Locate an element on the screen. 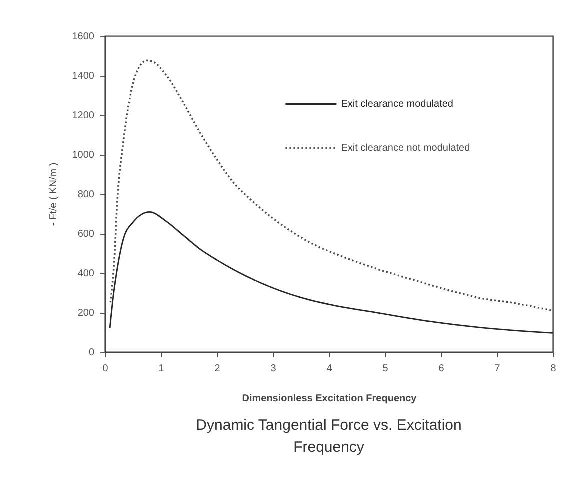 Image resolution: width=581 pixels, height=486 pixels. y-tick-label: 400 is located at coordinates (86, 274).